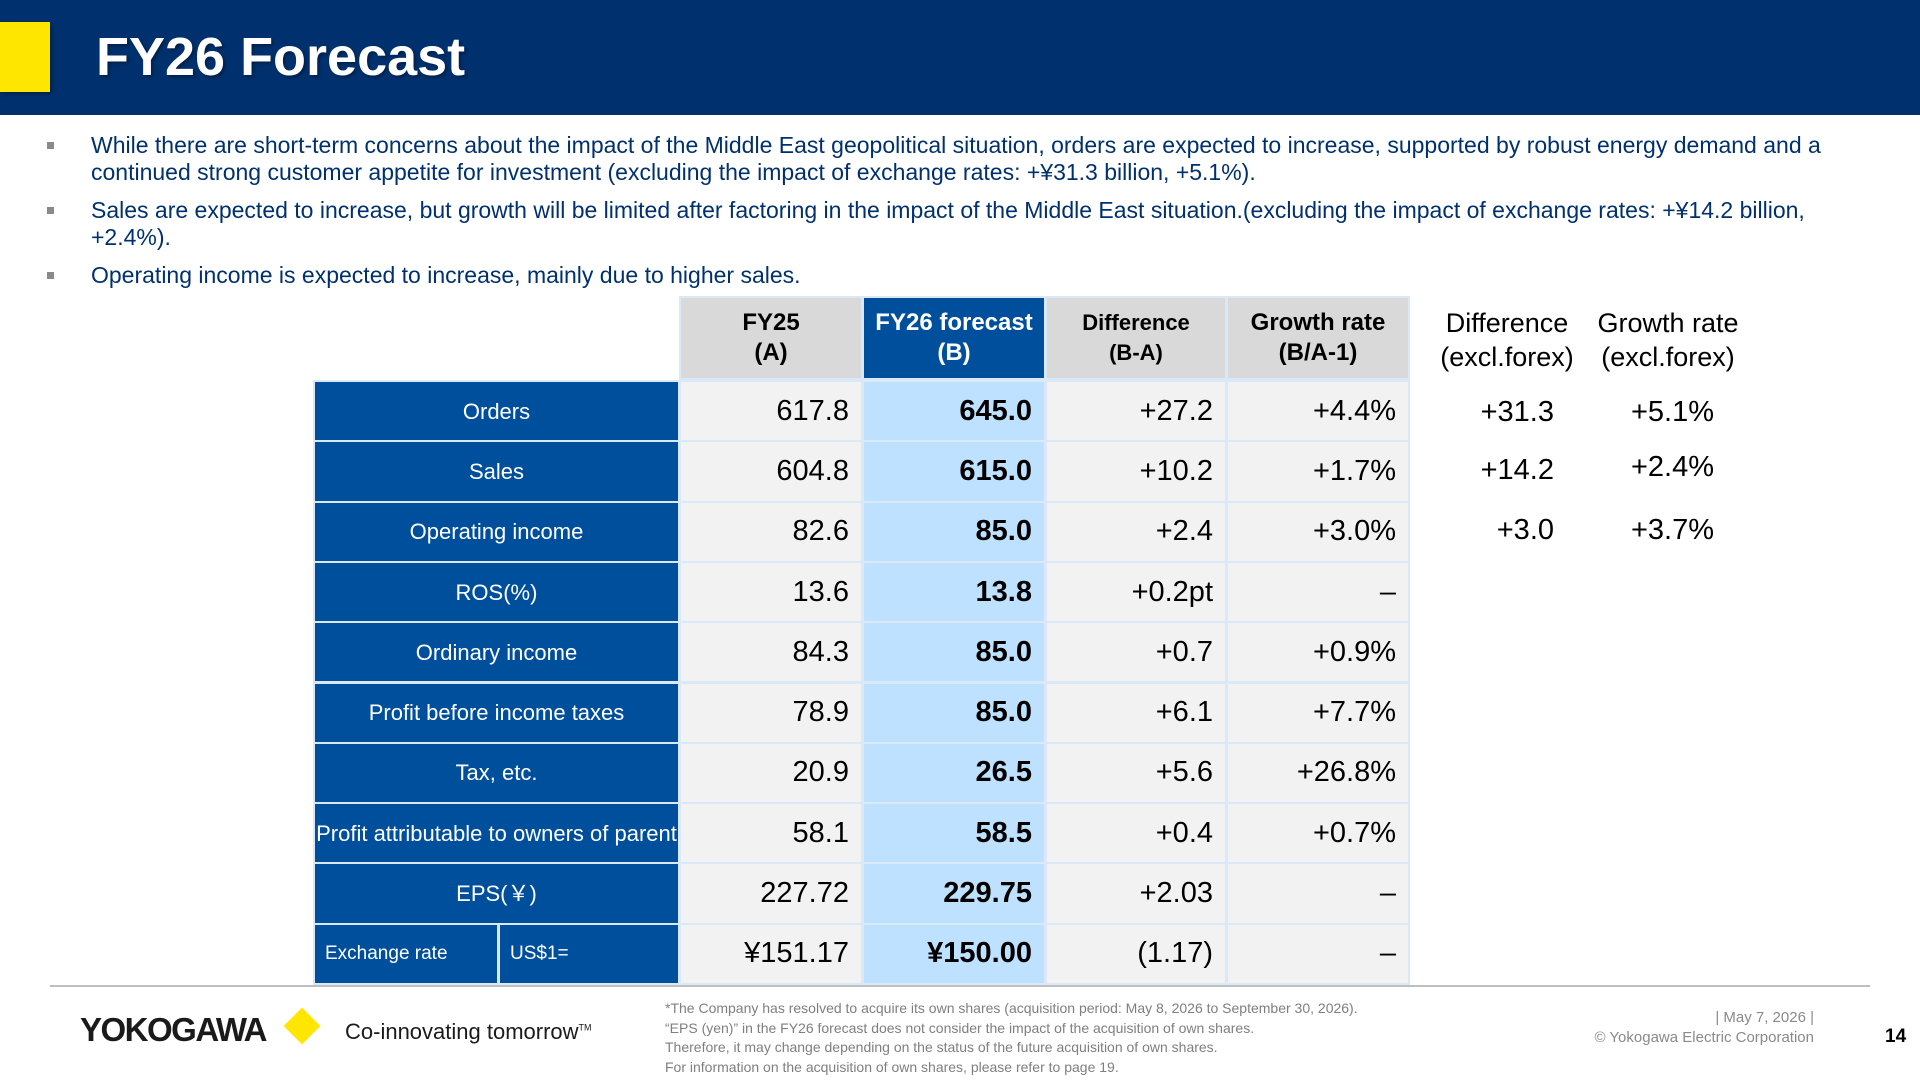 The height and width of the screenshot is (1080, 1920). I want to click on header-difference: Difference (B-A), so click(1136, 338).